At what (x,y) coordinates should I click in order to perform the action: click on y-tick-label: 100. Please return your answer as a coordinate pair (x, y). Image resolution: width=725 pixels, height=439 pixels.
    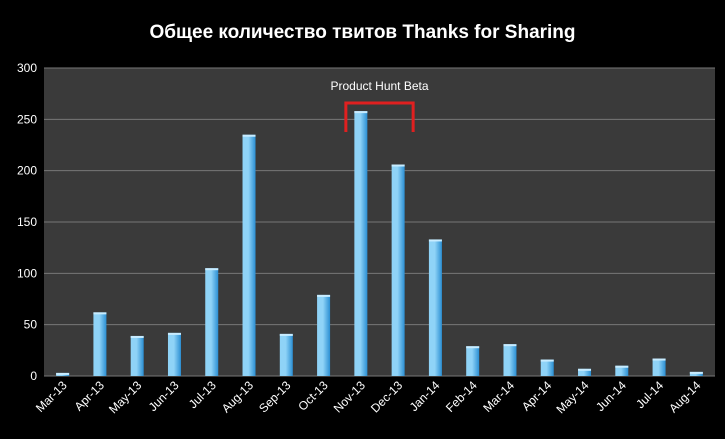
    Looking at the image, I should click on (27, 273).